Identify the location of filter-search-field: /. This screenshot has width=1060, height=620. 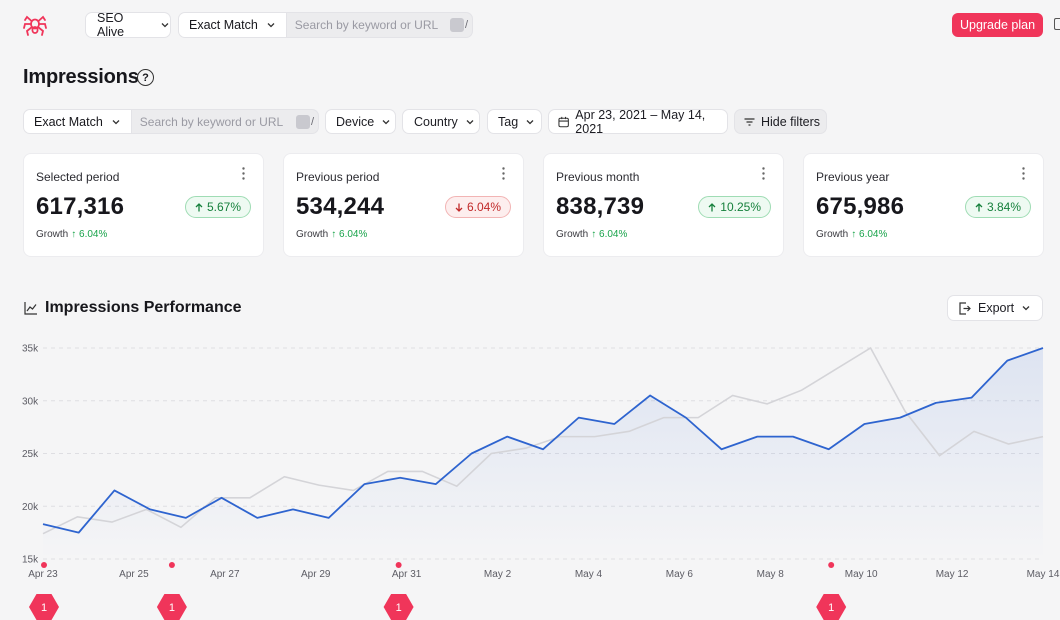
(225, 121).